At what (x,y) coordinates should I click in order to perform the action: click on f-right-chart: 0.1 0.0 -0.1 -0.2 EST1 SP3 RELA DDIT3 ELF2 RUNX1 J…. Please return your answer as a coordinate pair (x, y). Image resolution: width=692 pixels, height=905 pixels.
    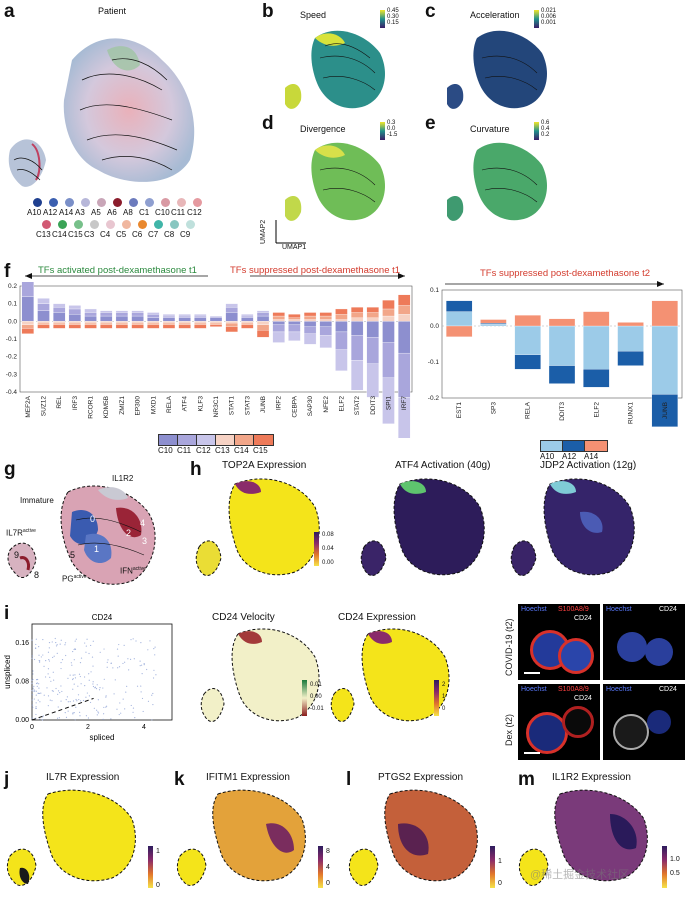
    Looking at the image, I should click on (555, 357).